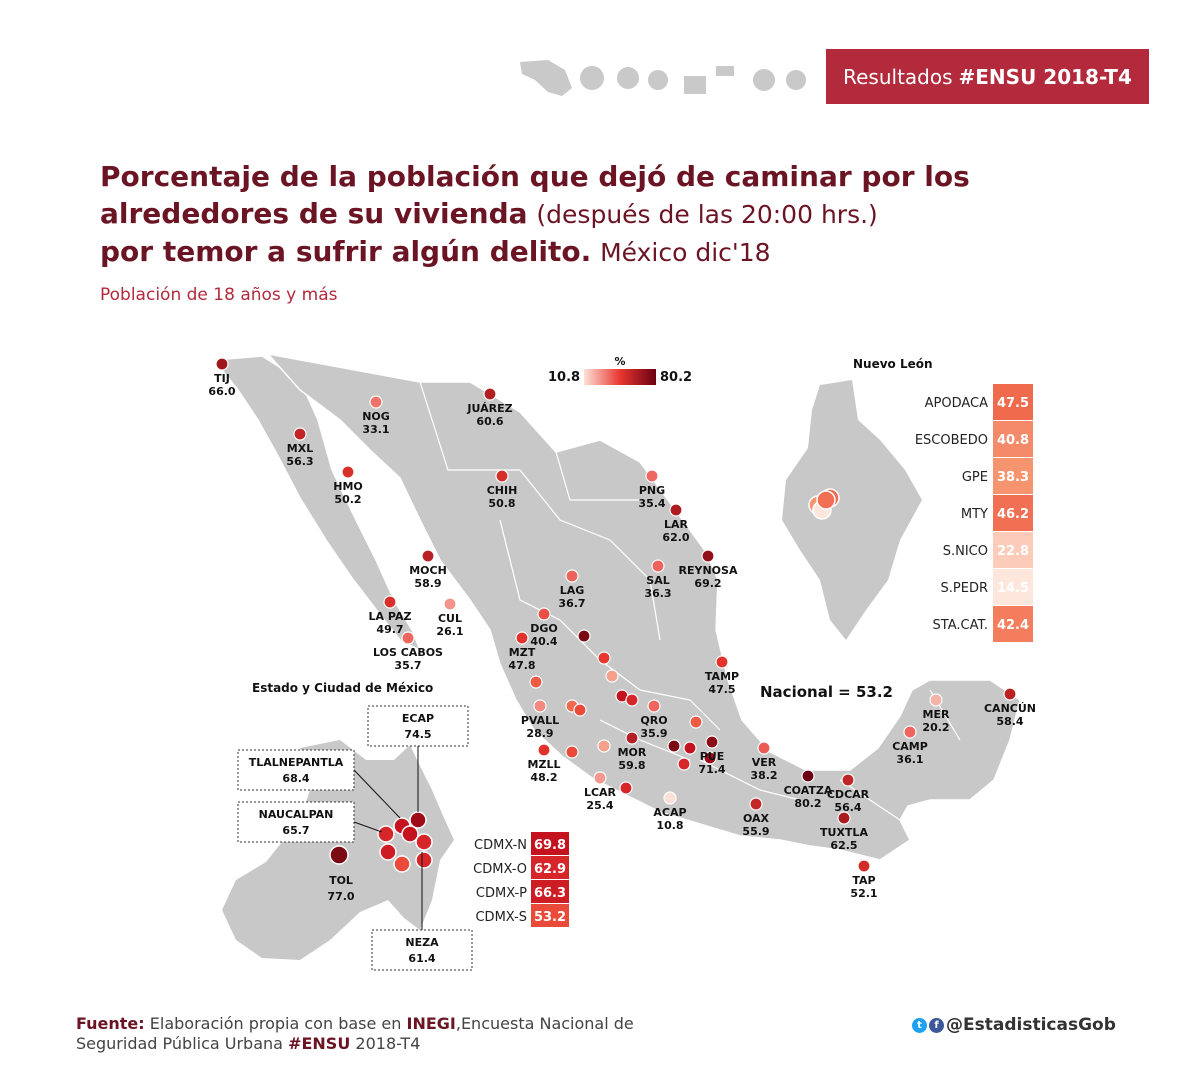 The image size is (1200, 1081). I want to click on cdmx-row-name: CDMX-O, so click(500, 869).